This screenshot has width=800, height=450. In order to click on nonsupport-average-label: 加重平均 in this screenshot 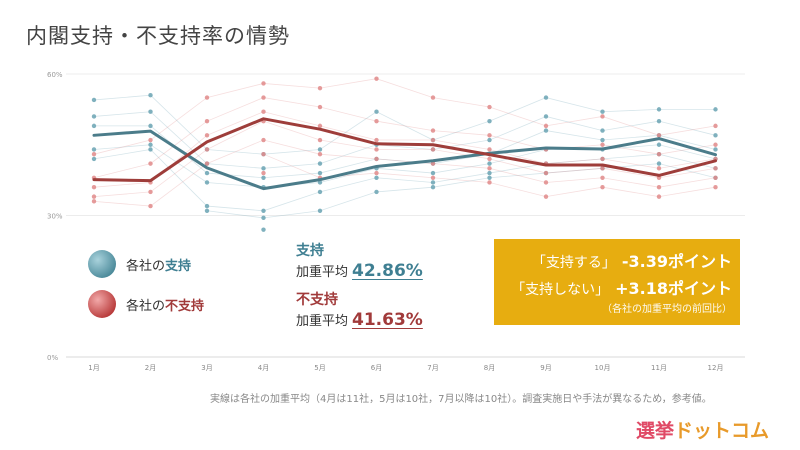, I will do `click(322, 321)`.